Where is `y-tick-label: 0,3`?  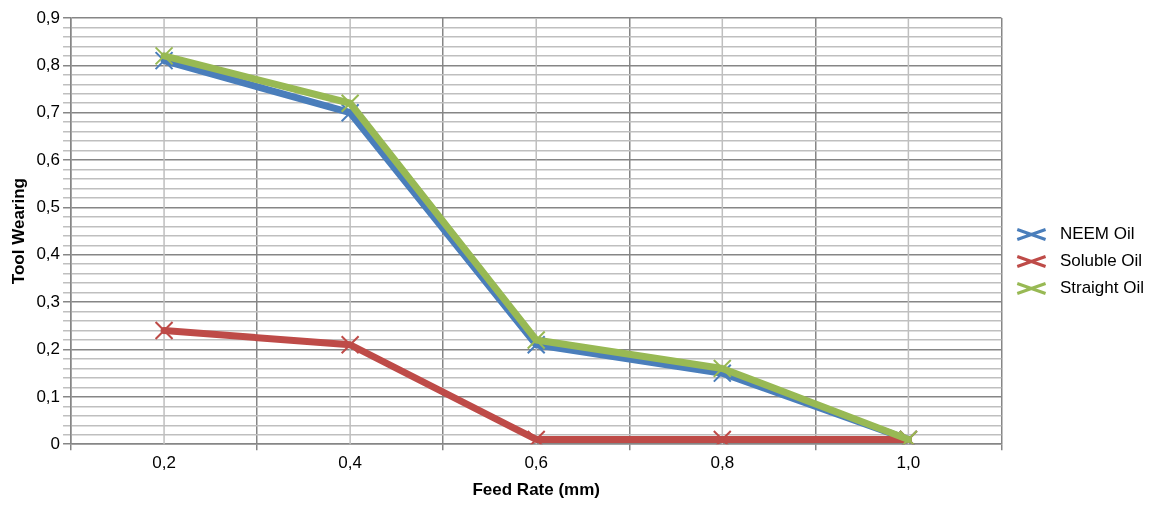
y-tick-label: 0,3 is located at coordinates (48, 301).